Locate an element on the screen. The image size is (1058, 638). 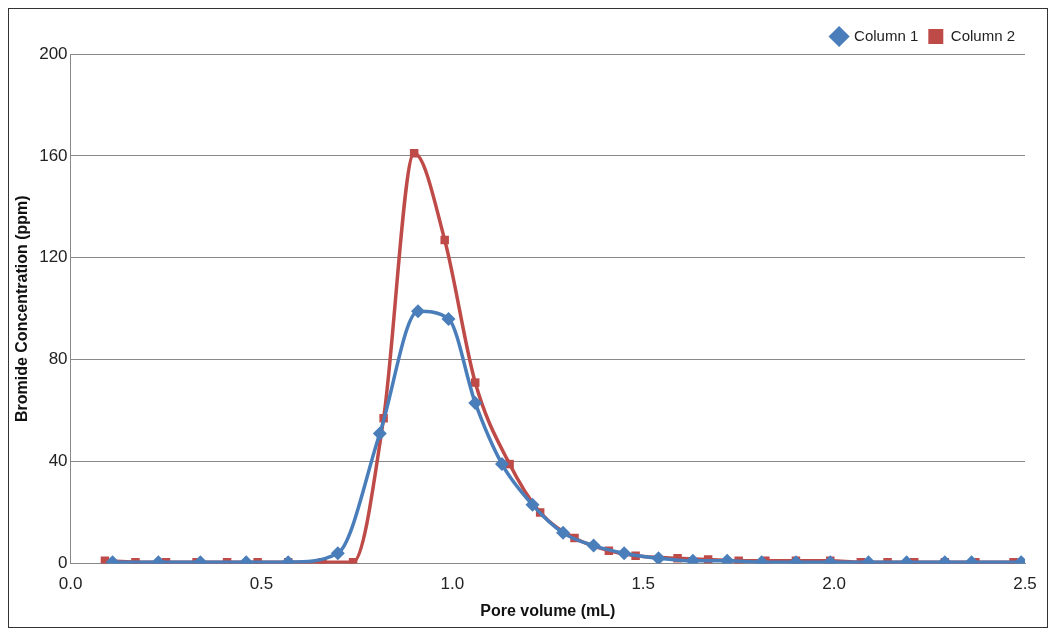
y-tick-label: 0 is located at coordinates (63, 563).